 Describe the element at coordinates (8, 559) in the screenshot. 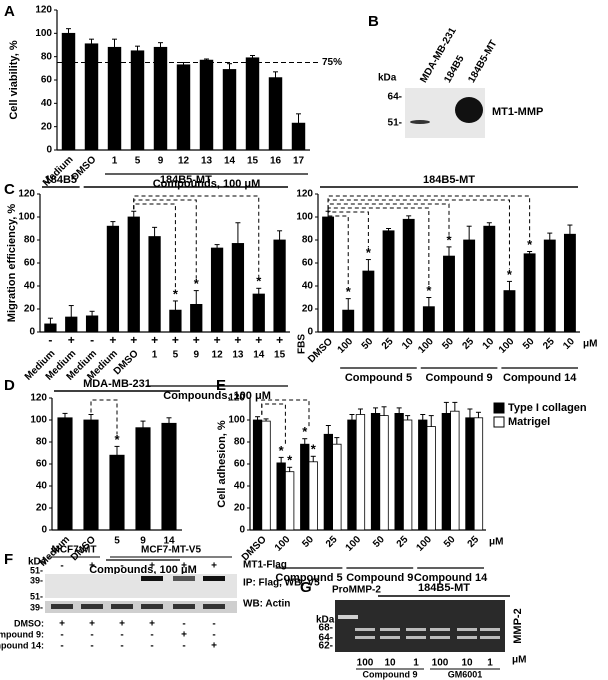

I see `panel-label: F` at that location.